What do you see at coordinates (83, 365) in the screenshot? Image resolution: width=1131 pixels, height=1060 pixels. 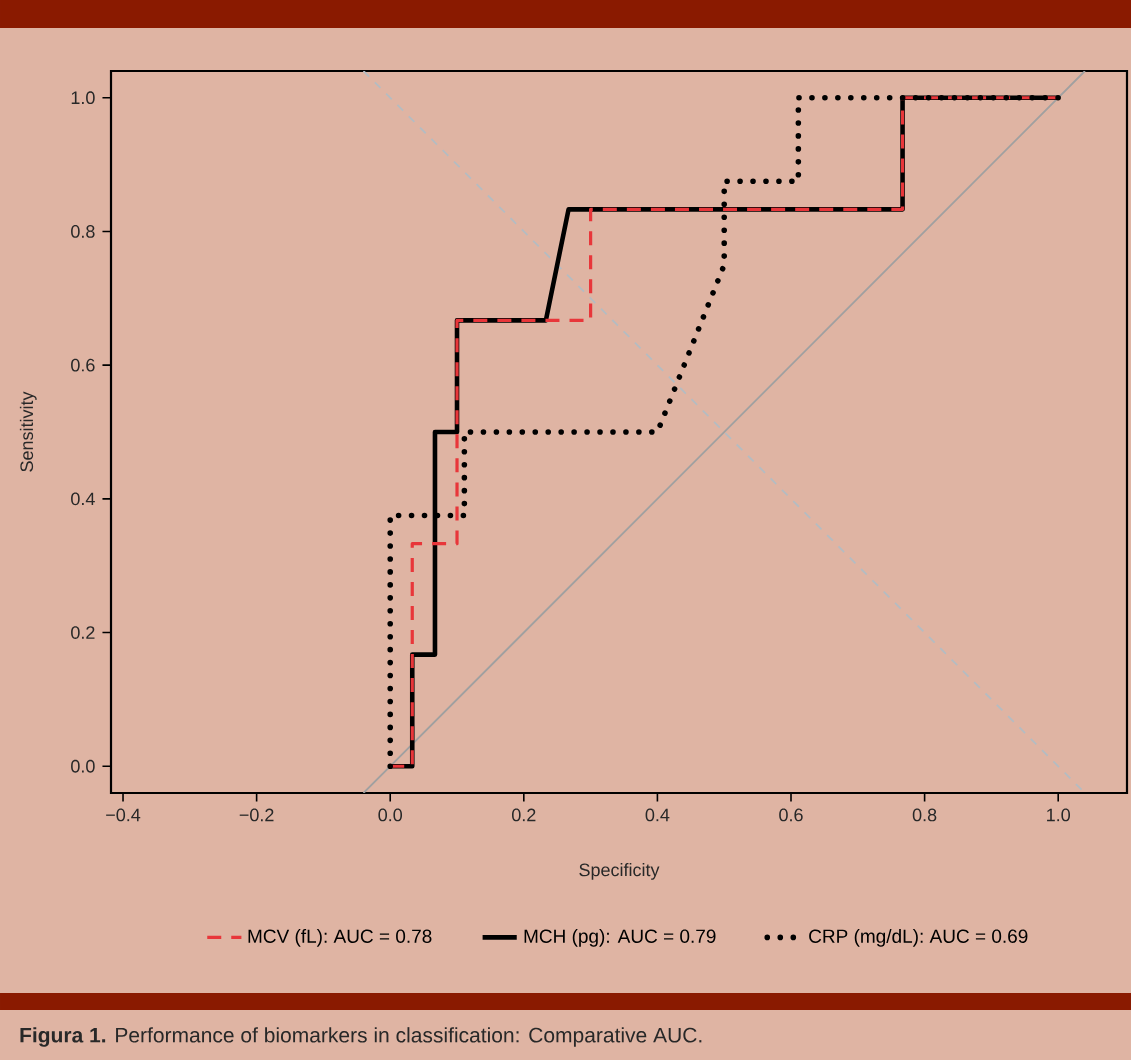 I see `y-tick-label: 0.6` at bounding box center [83, 365].